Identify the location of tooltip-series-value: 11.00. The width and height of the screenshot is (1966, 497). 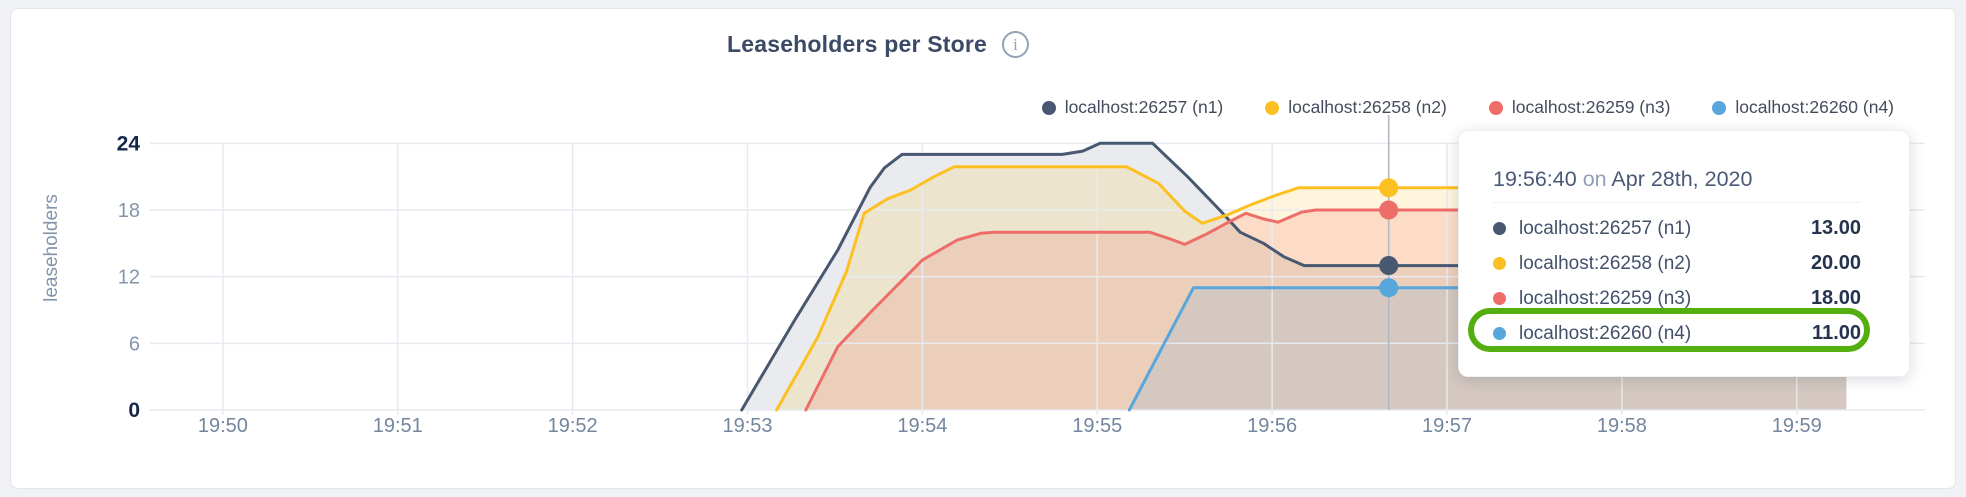
(1836, 333).